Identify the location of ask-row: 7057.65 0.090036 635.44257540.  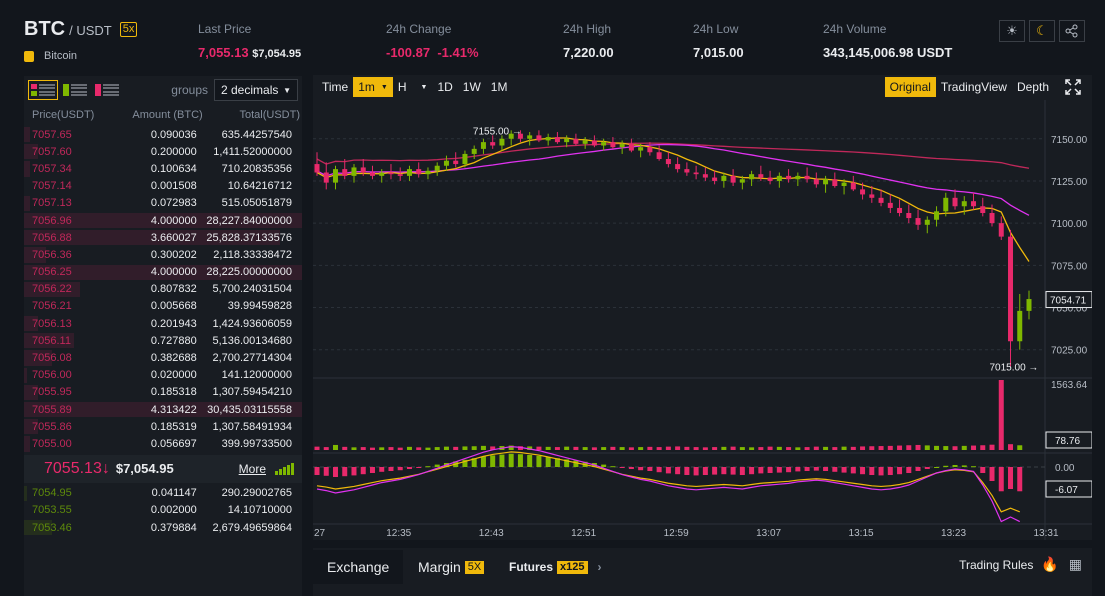
(163, 134).